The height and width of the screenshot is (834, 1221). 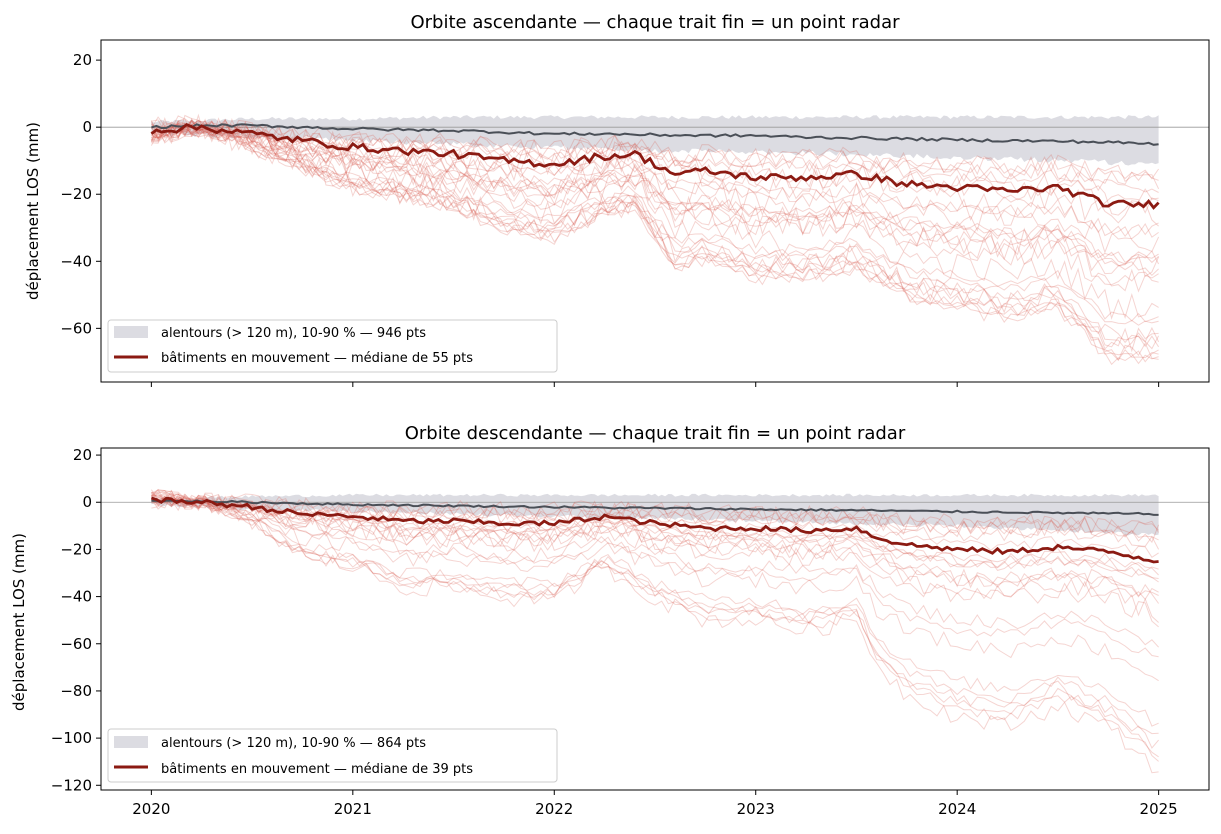 I want to click on x-tick-label: 2020, so click(x=151, y=809).